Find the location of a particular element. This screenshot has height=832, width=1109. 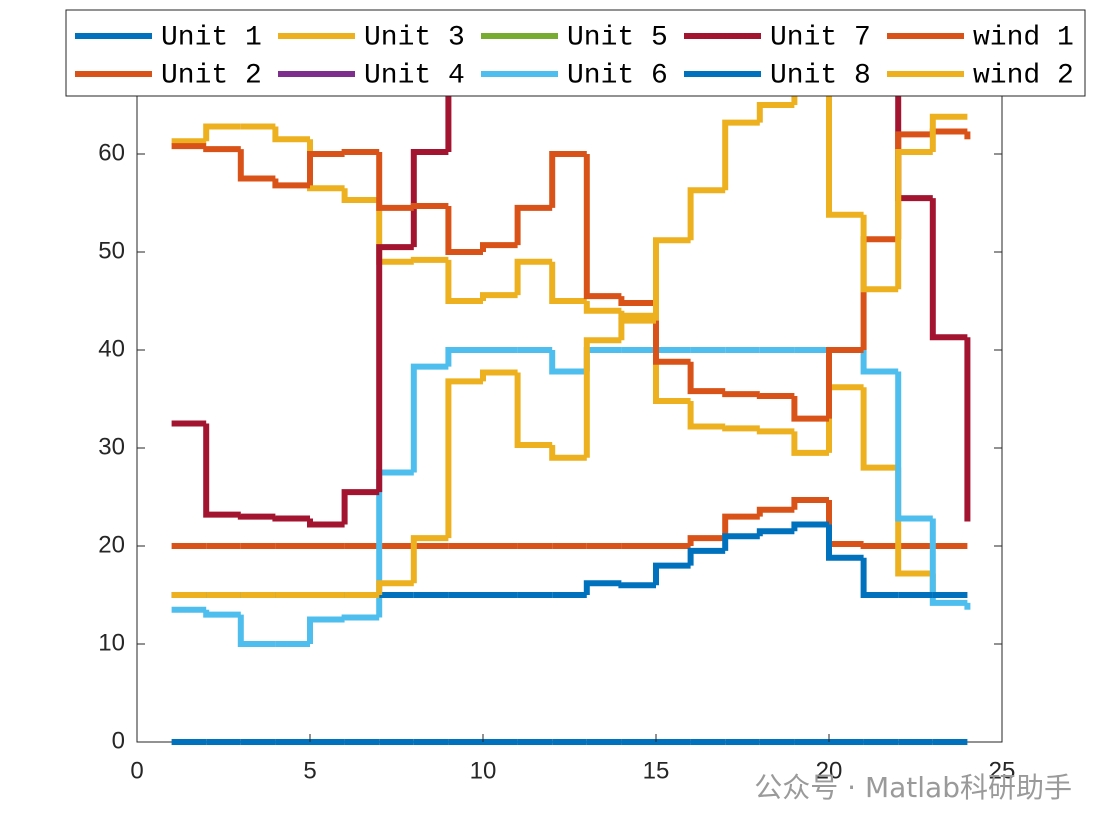

legend-label: Unit 4 is located at coordinates (414, 75).